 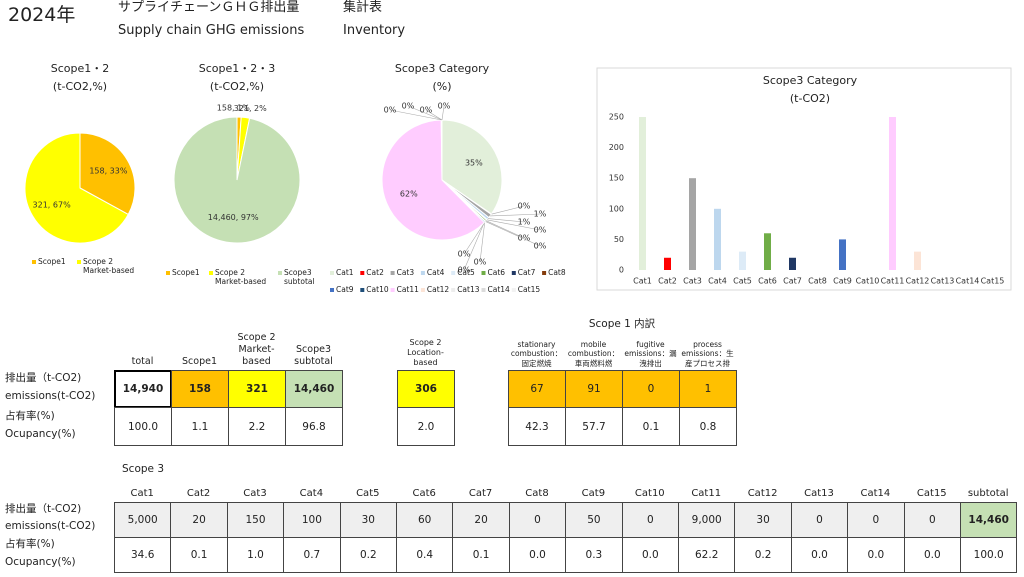 What do you see at coordinates (237, 68) in the screenshot?
I see `chart-title: Scope1・2・3` at bounding box center [237, 68].